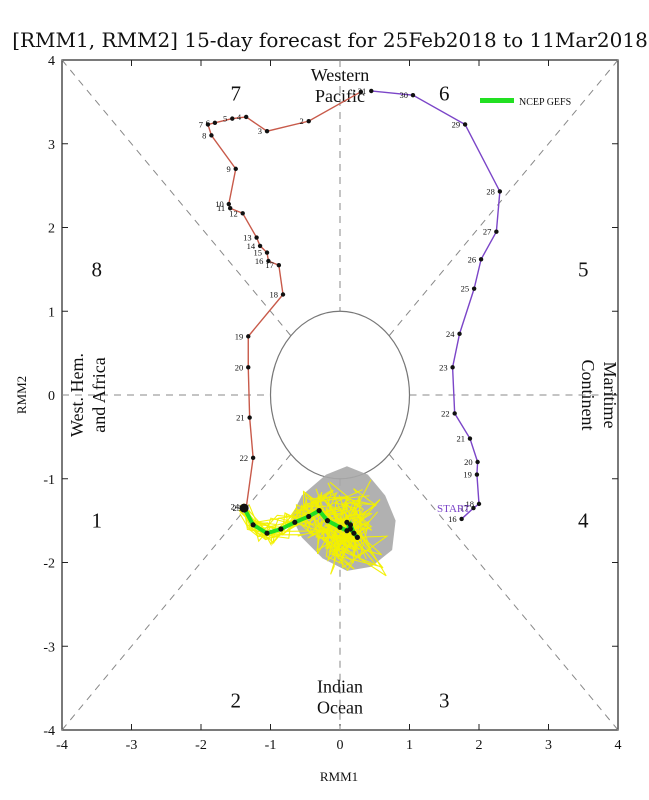 This screenshot has height=800, width=649. Describe the element at coordinates (340, 75) in the screenshot. I see `region-label-top-line1: Western` at that location.